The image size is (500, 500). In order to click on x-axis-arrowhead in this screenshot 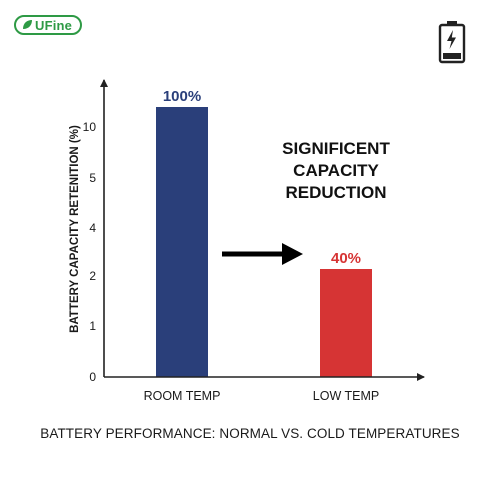, I will do `click(421, 377)`.